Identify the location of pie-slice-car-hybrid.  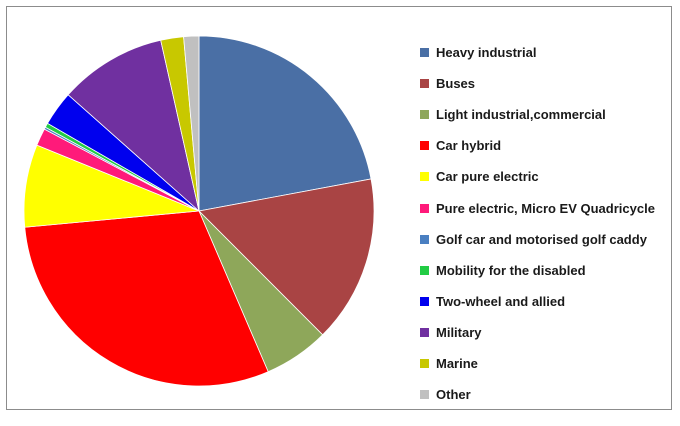
(146, 298).